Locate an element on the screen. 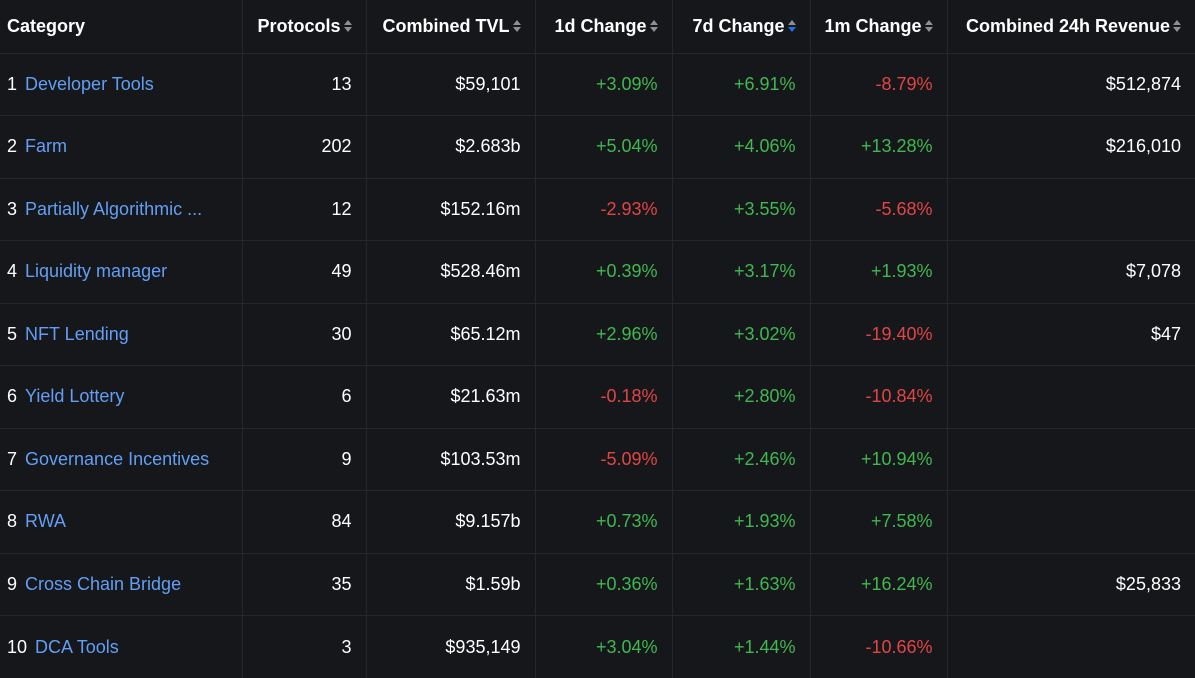 This screenshot has height=678, width=1195. cell-change-1m: -8.79% is located at coordinates (878, 84).